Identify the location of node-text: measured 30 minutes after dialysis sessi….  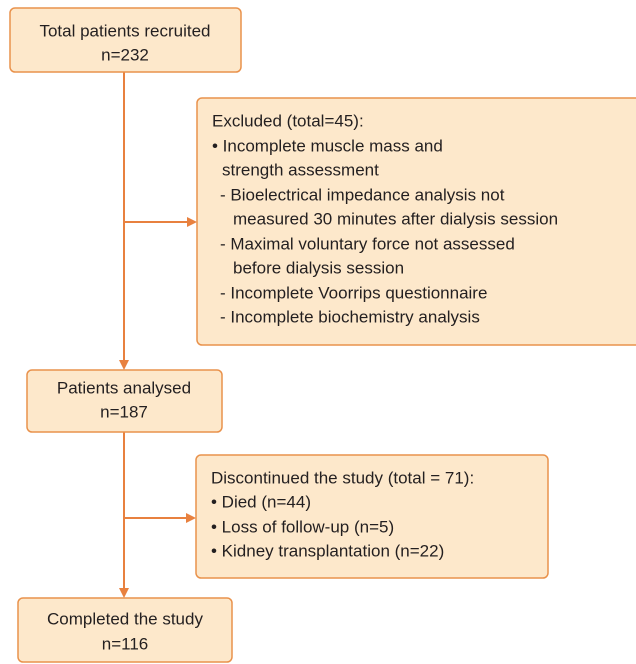
(395, 218).